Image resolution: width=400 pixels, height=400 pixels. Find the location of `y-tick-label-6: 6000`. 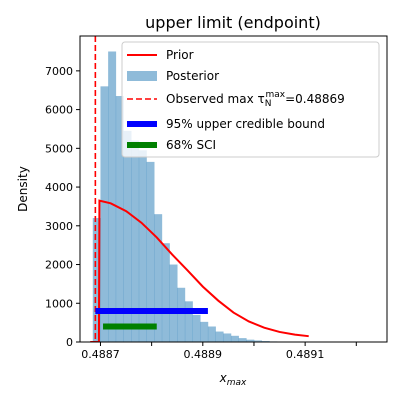

y-tick-label-6: 6000 is located at coordinates (59, 110).